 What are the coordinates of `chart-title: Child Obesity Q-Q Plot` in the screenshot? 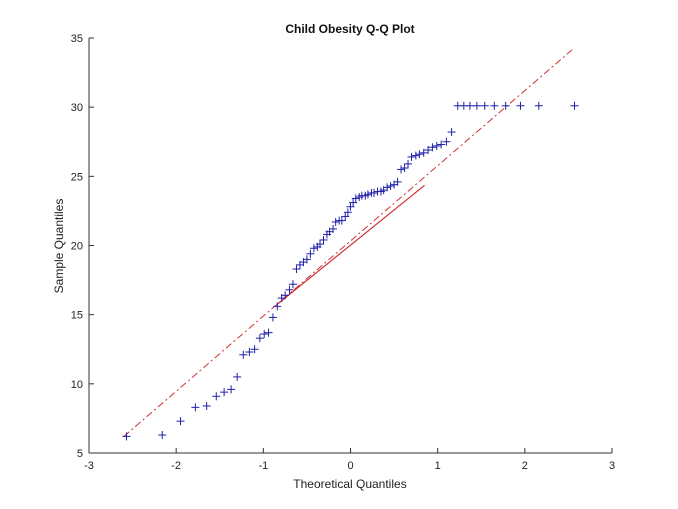 It's located at (349, 29).